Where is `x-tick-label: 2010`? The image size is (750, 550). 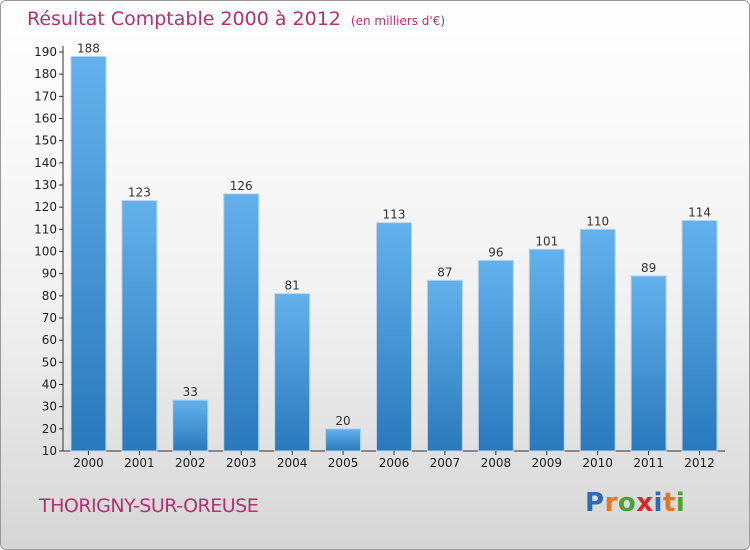
x-tick-label: 2010 is located at coordinates (597, 463).